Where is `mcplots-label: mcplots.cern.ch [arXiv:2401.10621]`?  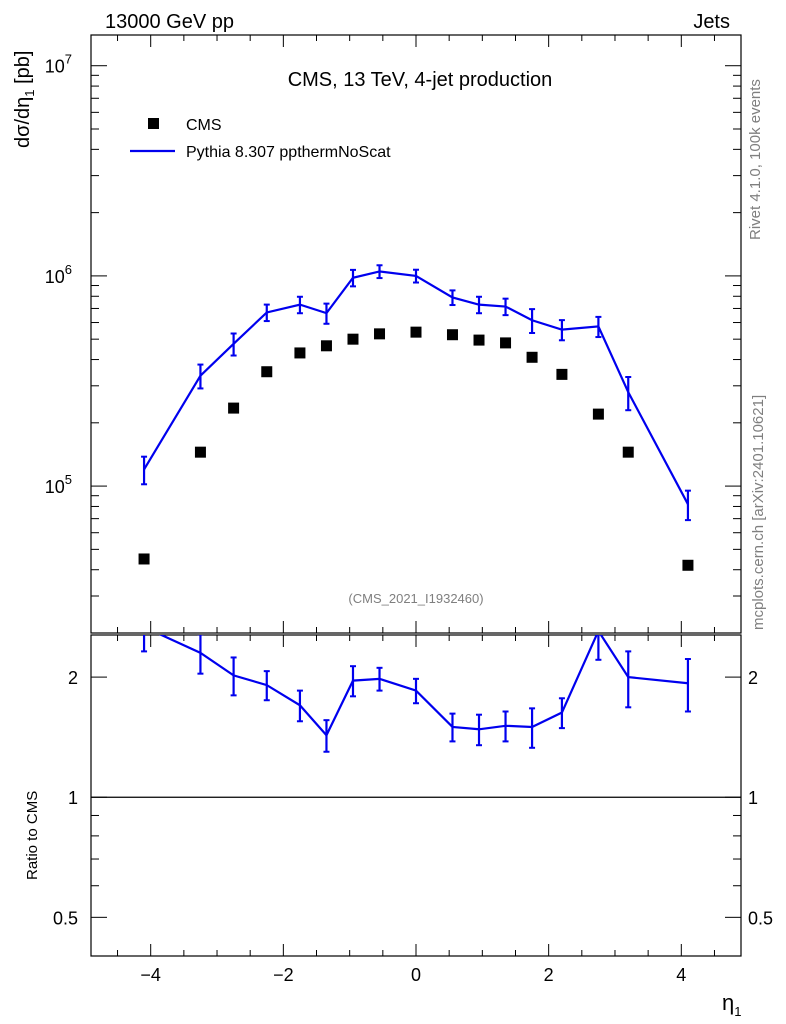 mcplots-label: mcplots.cern.ch [arXiv:2401.10621] is located at coordinates (758, 512).